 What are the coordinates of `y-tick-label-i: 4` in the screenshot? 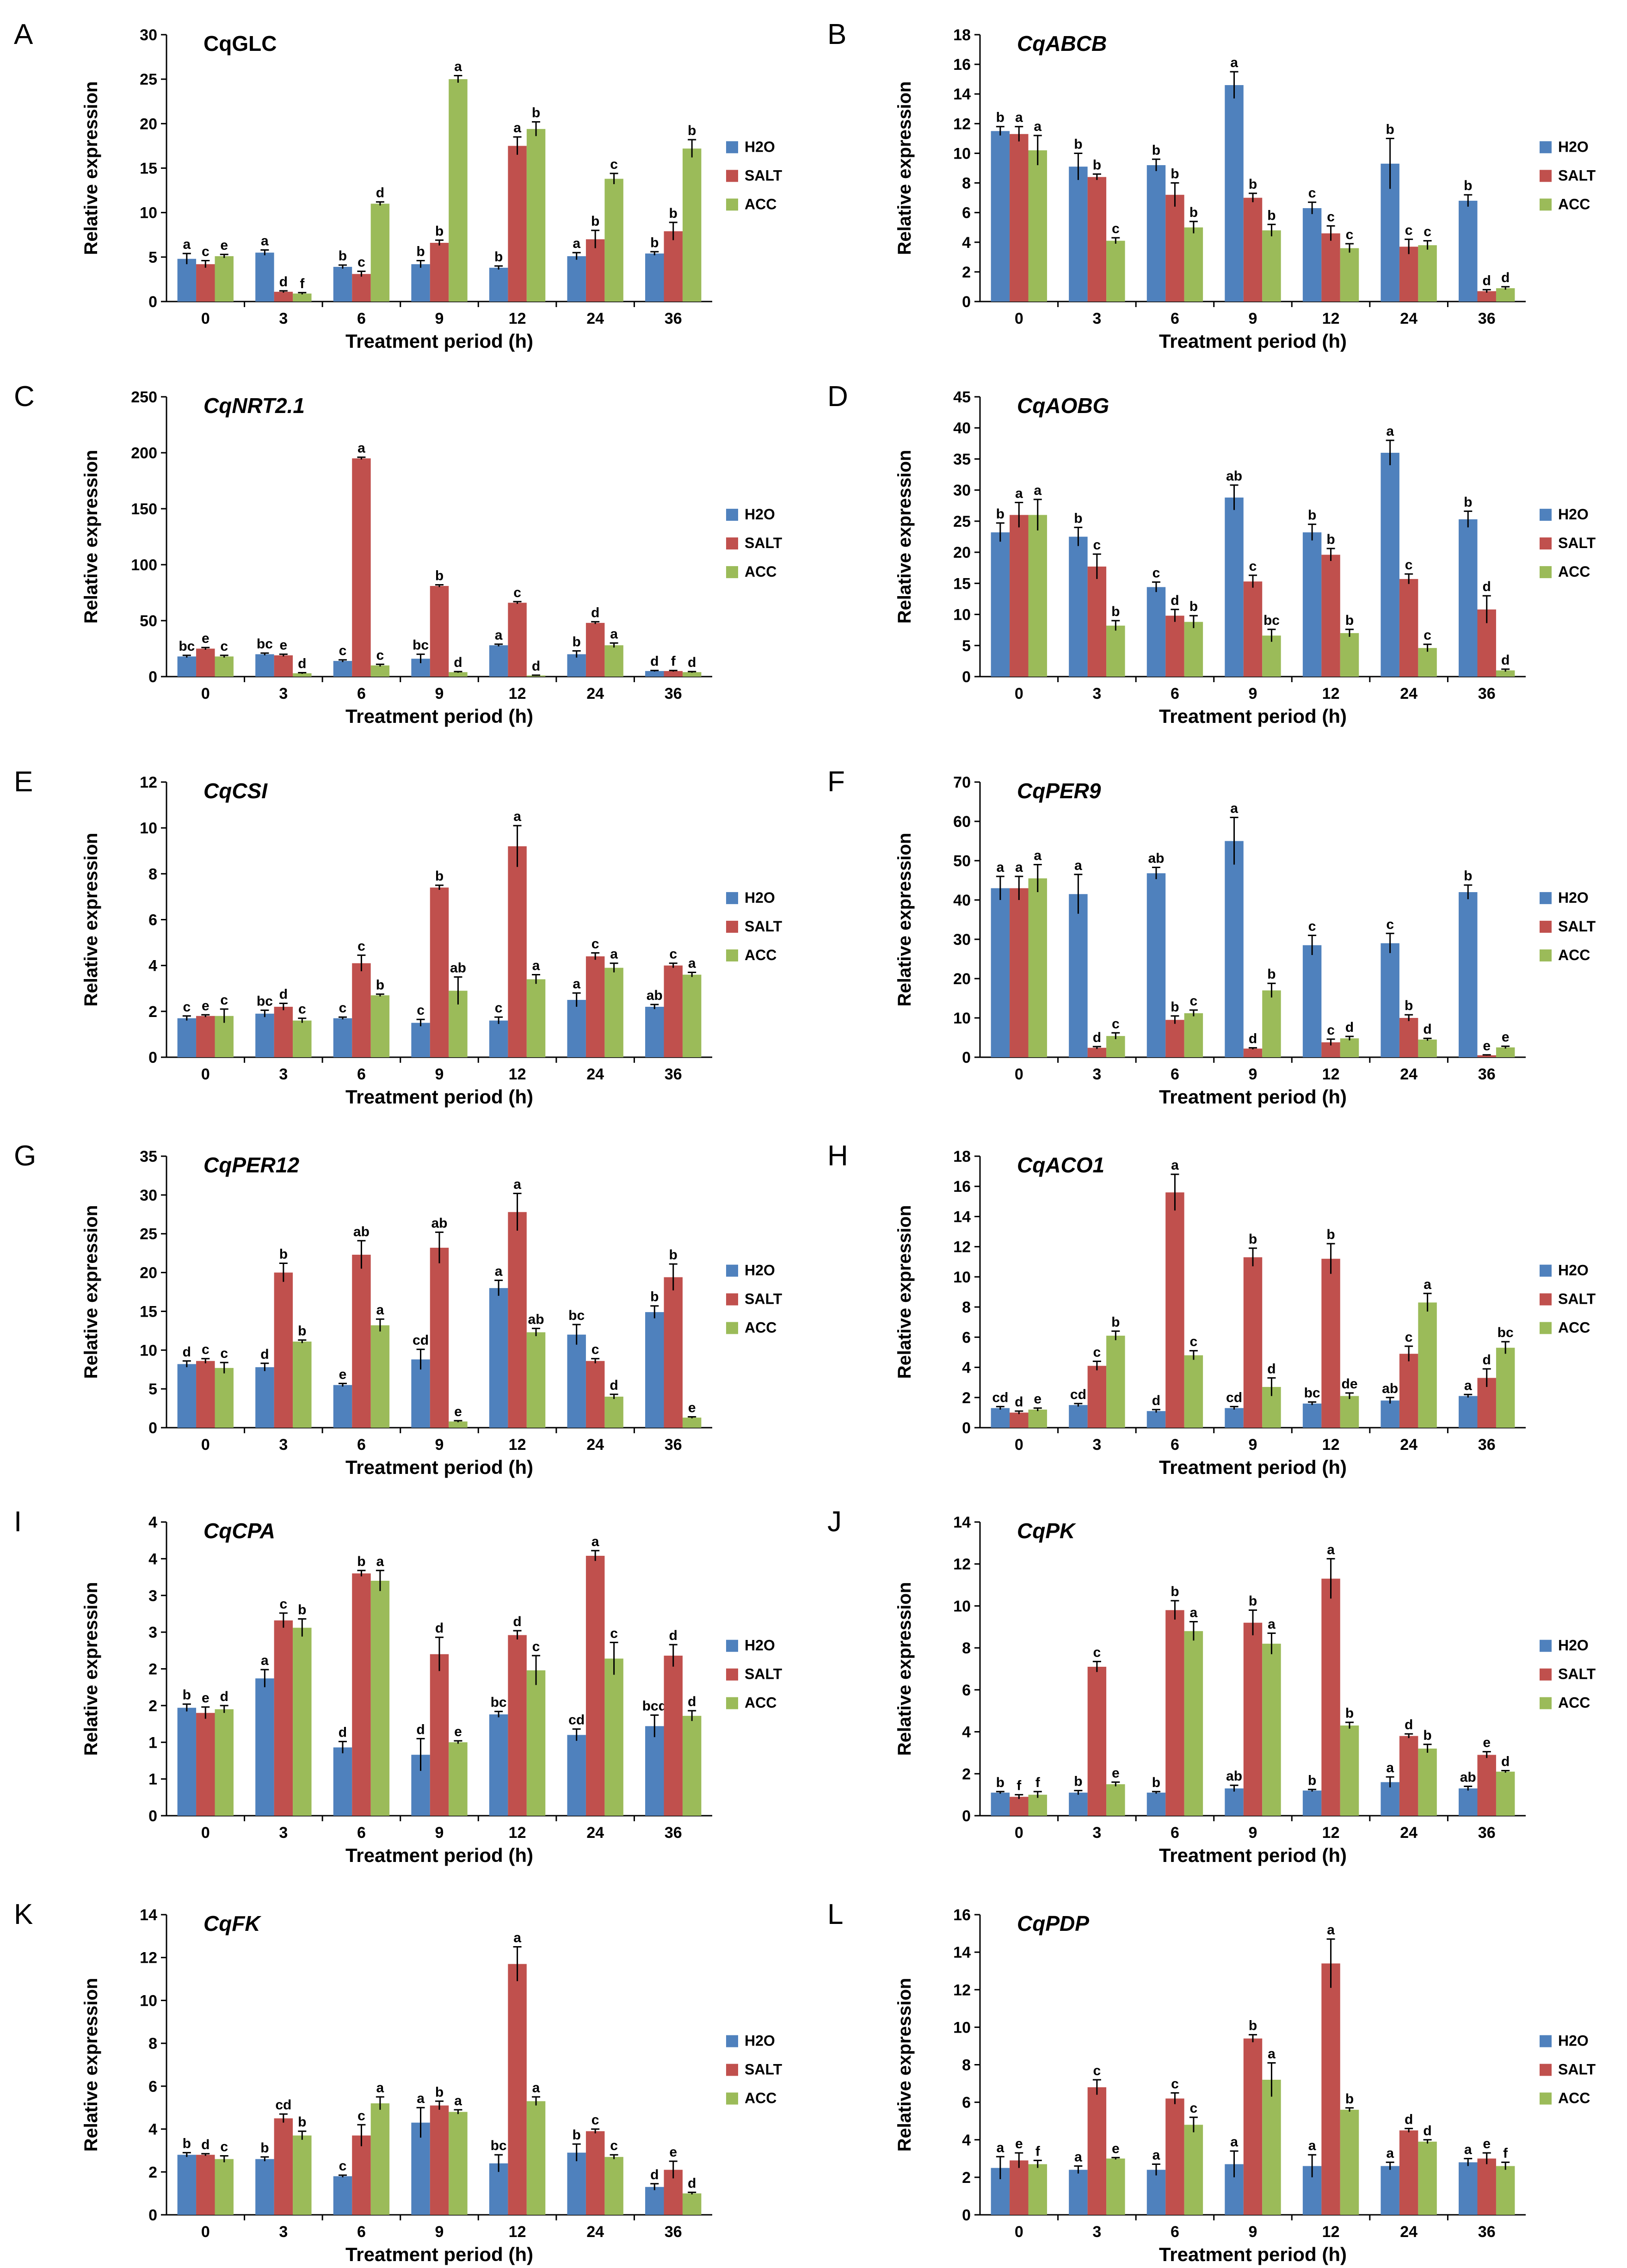 It's located at (152, 1523).